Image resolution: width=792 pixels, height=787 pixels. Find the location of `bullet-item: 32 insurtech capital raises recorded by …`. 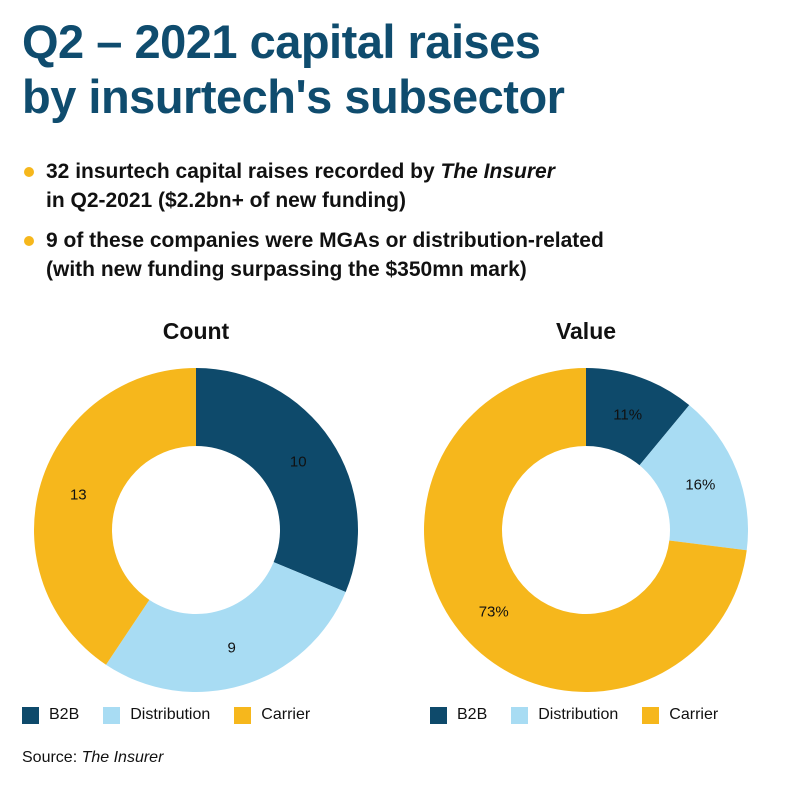

bullet-item: 32 insurtech capital raises recorded by … is located at coordinates (402, 186).